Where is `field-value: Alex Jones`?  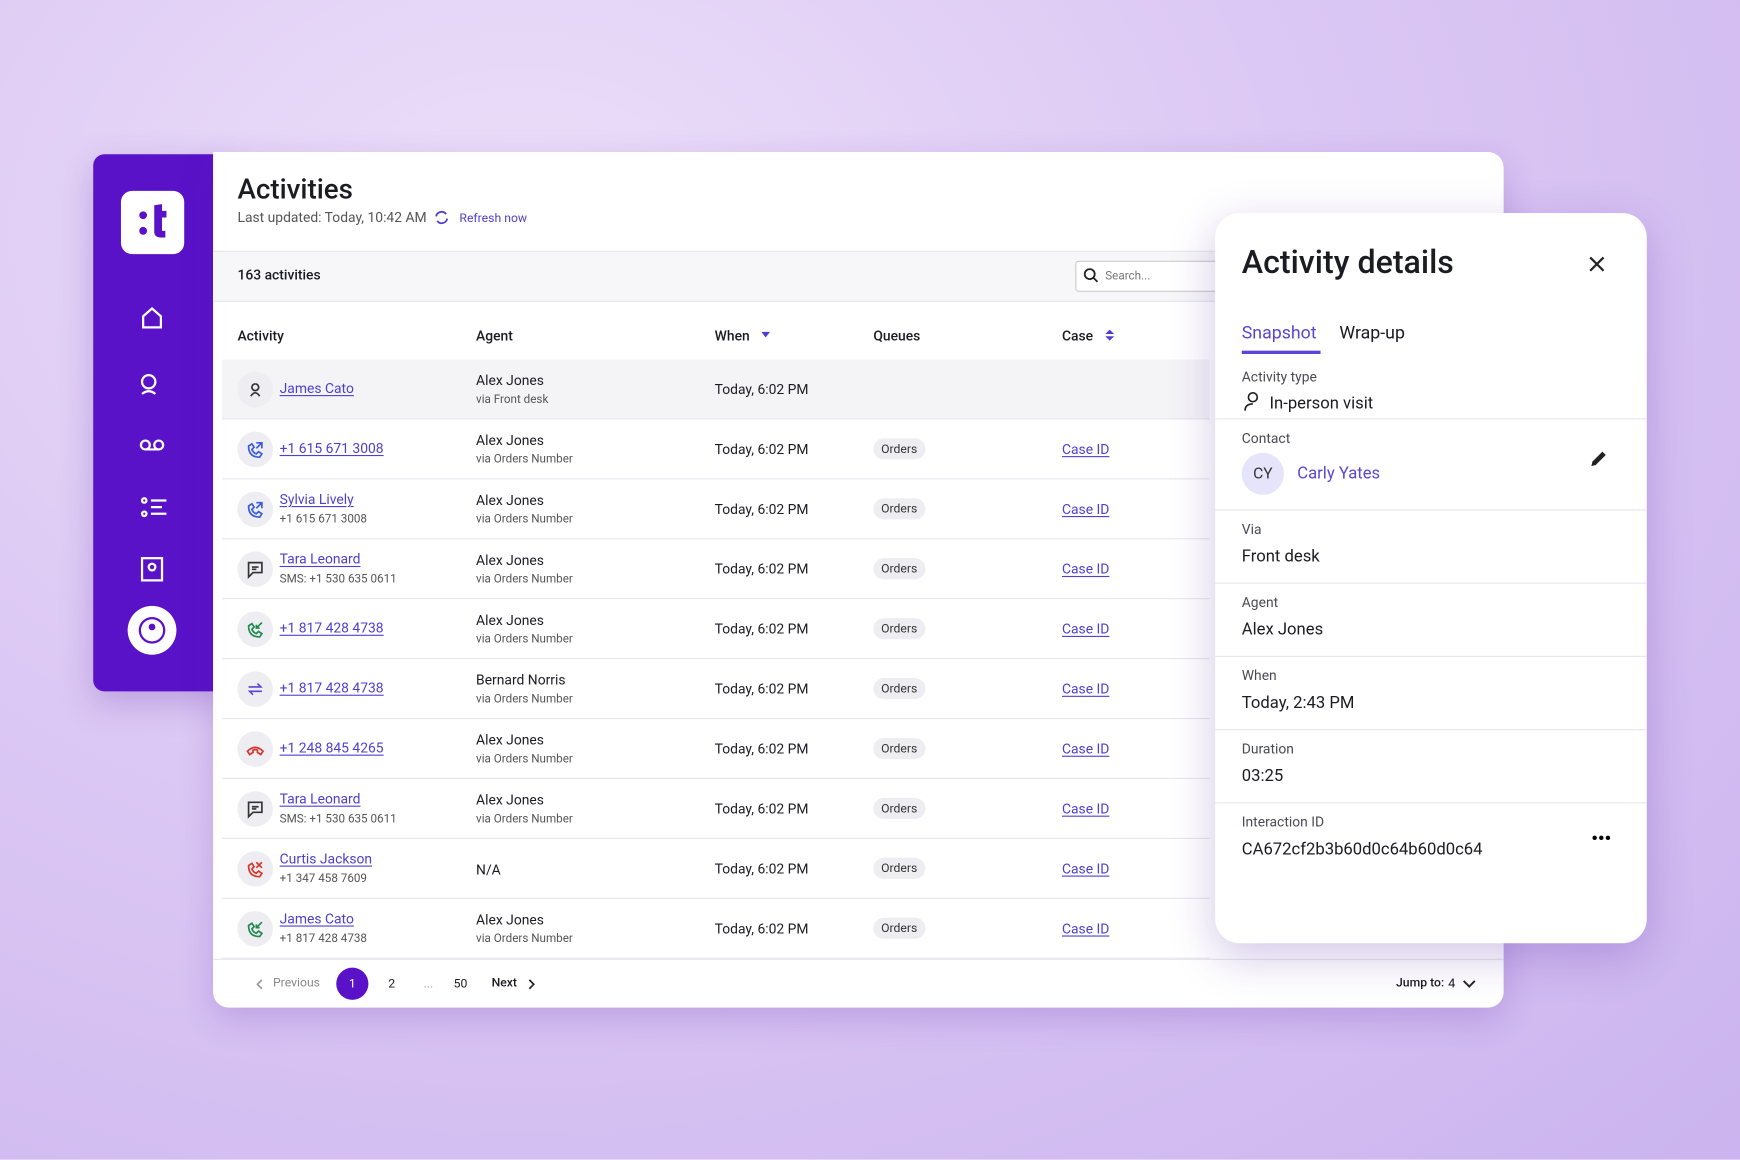 field-value: Alex Jones is located at coordinates (1282, 629).